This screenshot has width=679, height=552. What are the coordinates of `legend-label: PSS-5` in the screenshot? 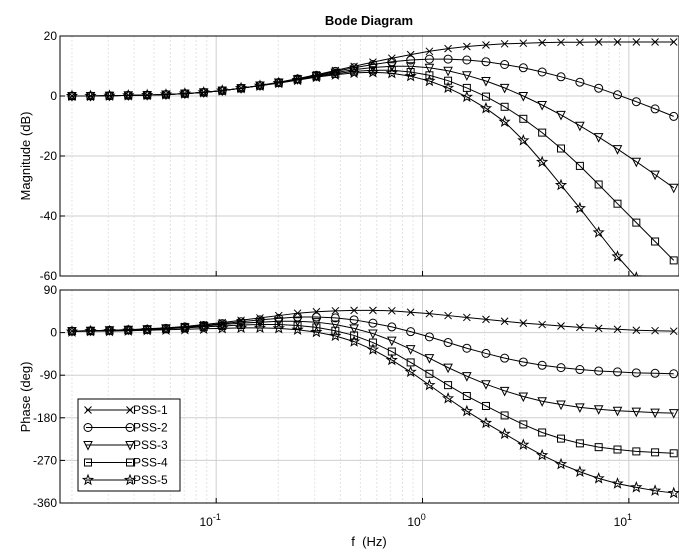 It's located at (150, 480).